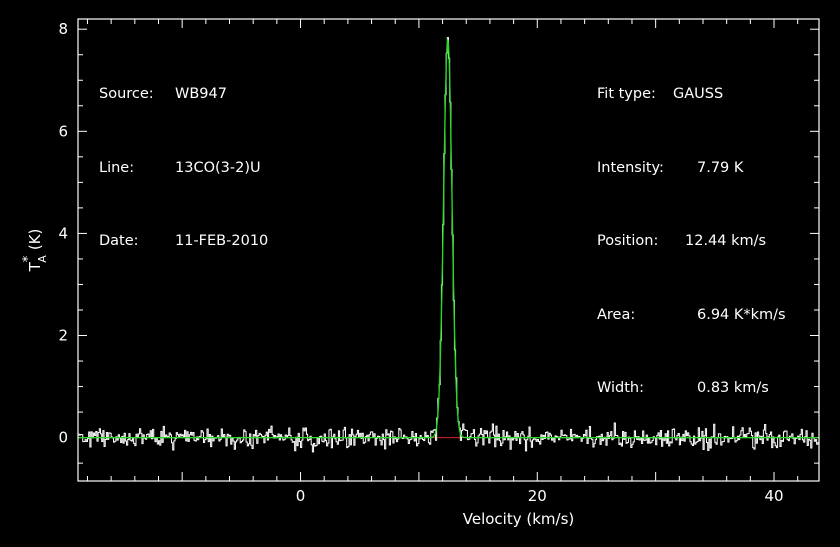  I want to click on info-label: Line:, so click(117, 167).